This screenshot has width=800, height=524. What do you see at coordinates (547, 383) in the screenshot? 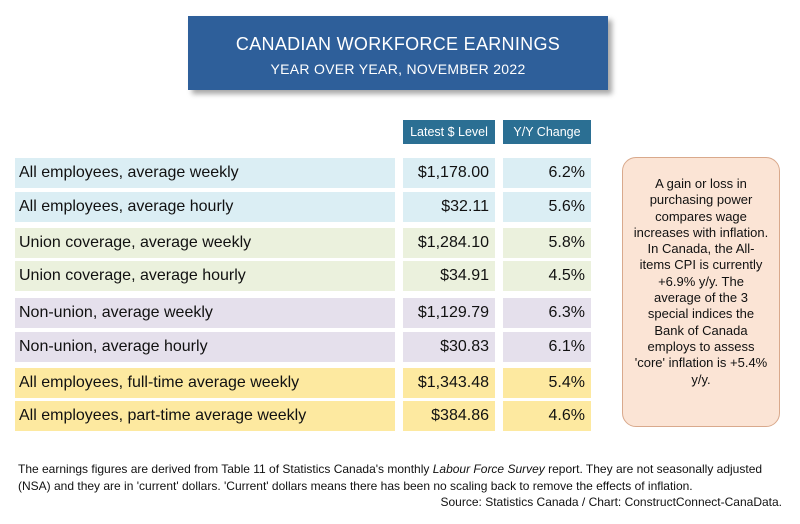
I see `row-change-value: 5.4%` at bounding box center [547, 383].